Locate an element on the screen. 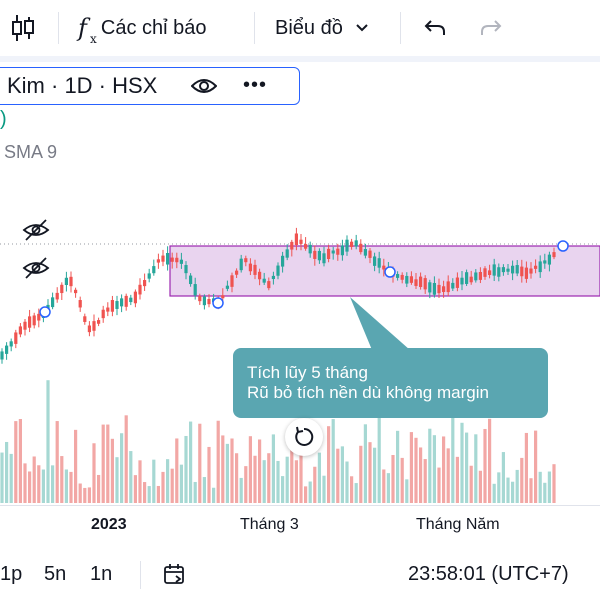  date-range-icon is located at coordinates (175, 575).